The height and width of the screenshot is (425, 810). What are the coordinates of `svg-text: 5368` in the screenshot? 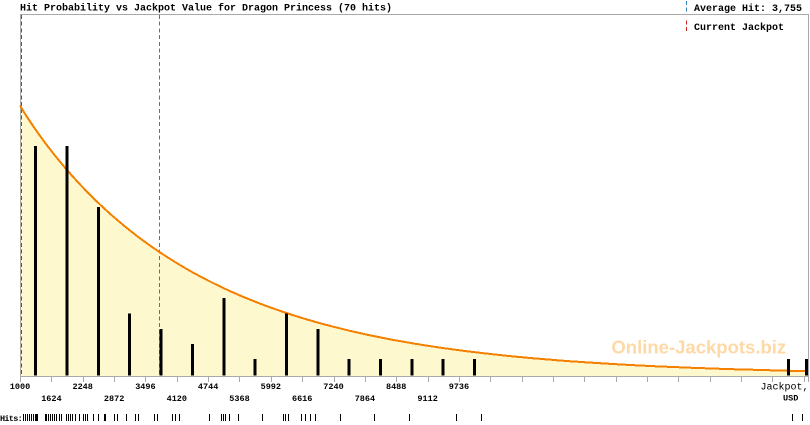 It's located at (239, 399).